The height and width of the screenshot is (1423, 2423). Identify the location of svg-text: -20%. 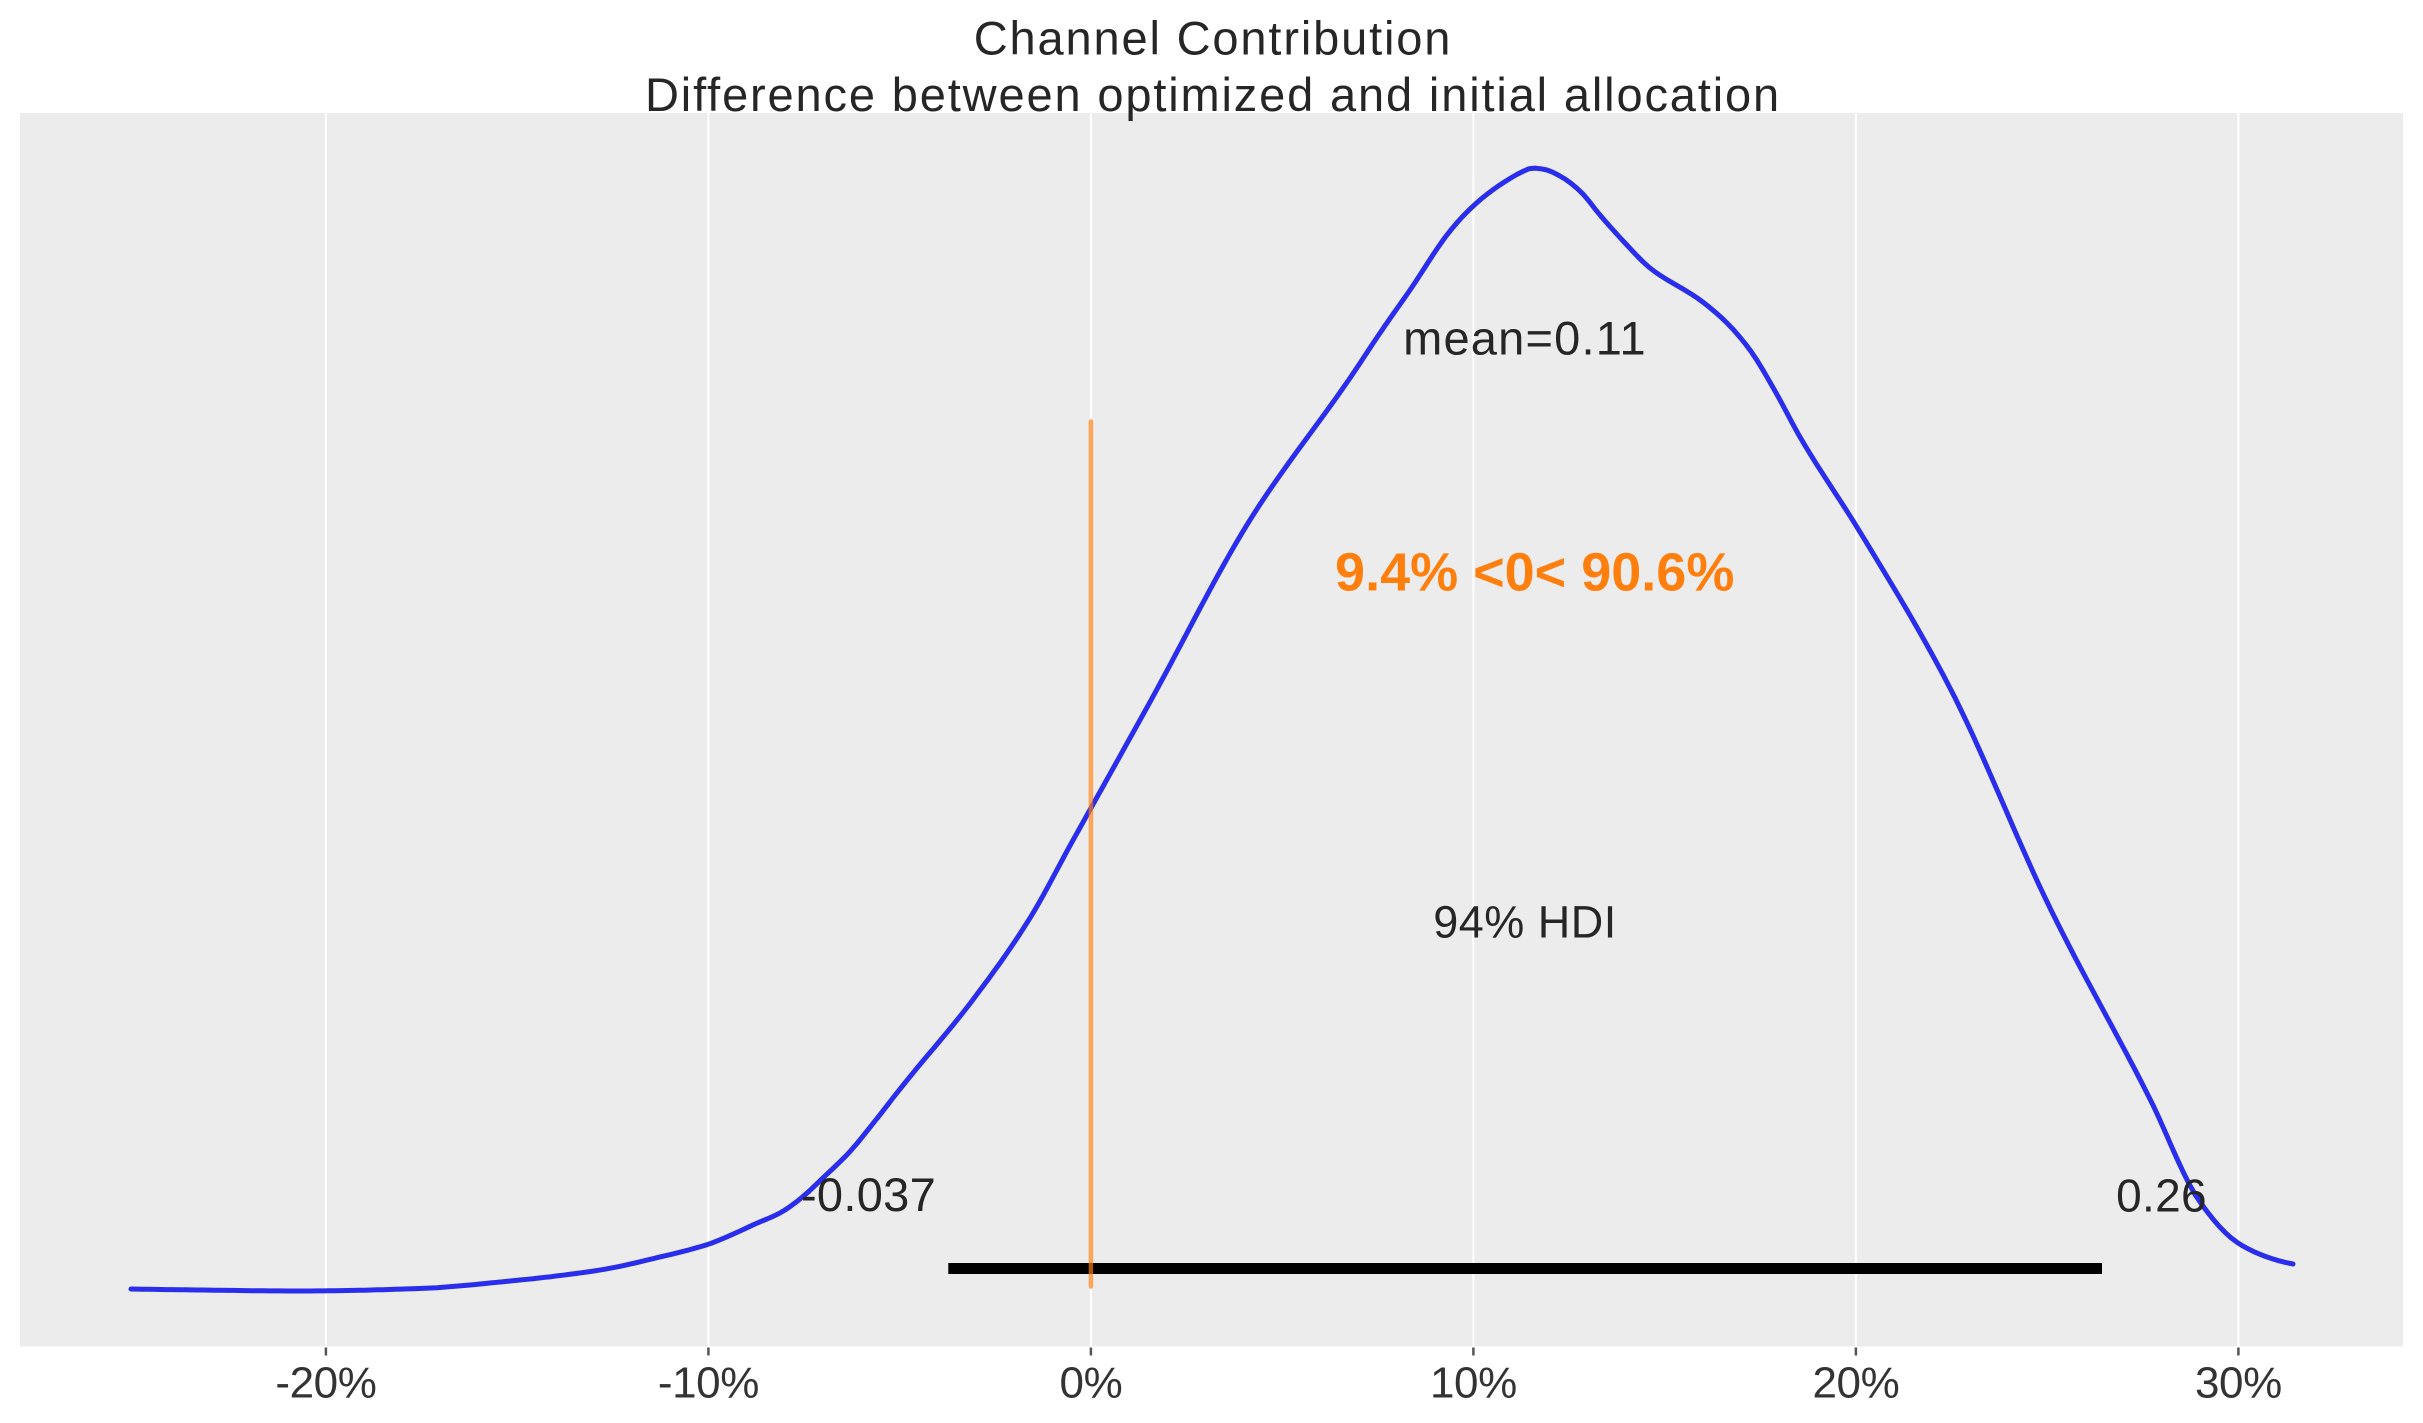
(325, 1383).